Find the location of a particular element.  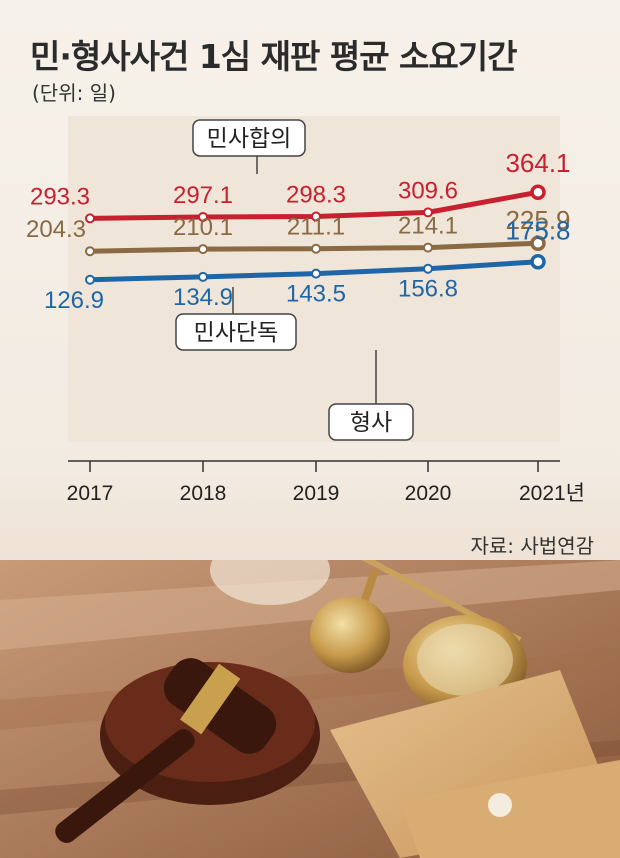

data-label: 126.9 is located at coordinates (74, 300).